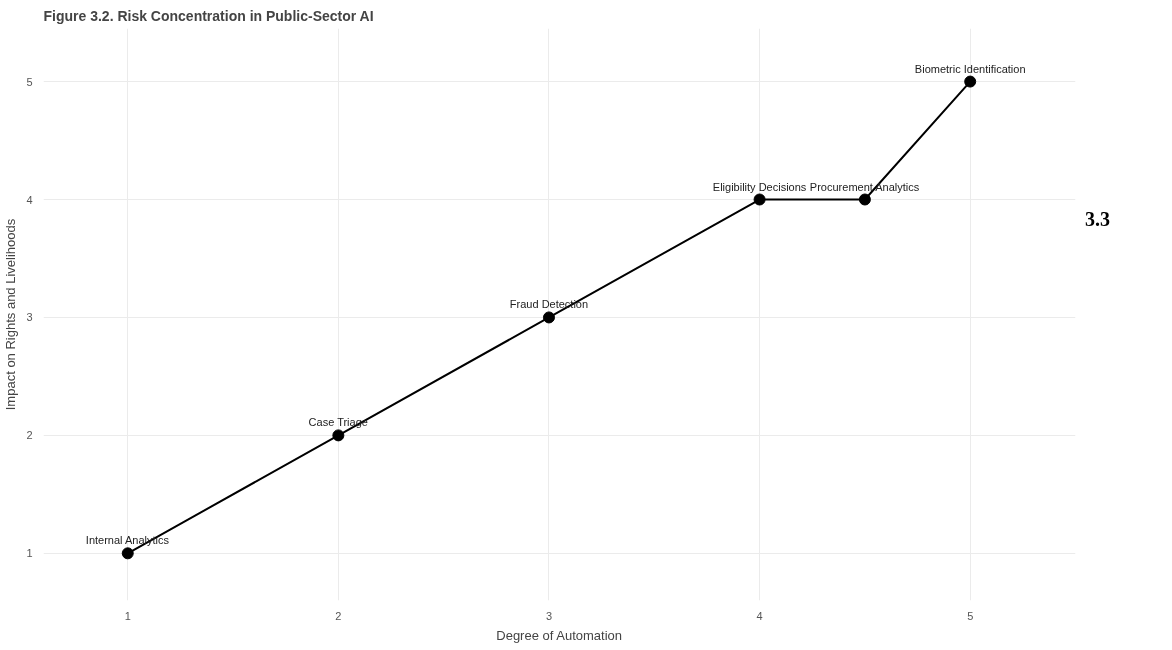 Image resolution: width=1172 pixels, height=650 pixels. What do you see at coordinates (759, 186) in the screenshot?
I see `annotation: Eligibility Decisions` at bounding box center [759, 186].